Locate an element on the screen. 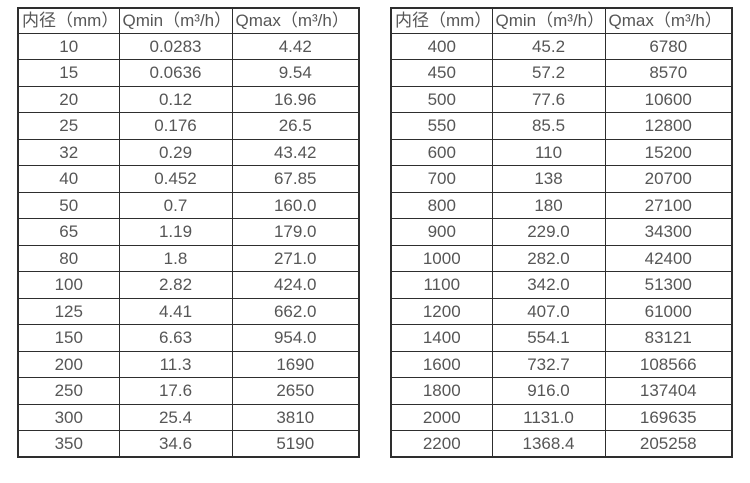 This screenshot has width=750, height=483. cell-qmin: 17.6 is located at coordinates (175, 391).